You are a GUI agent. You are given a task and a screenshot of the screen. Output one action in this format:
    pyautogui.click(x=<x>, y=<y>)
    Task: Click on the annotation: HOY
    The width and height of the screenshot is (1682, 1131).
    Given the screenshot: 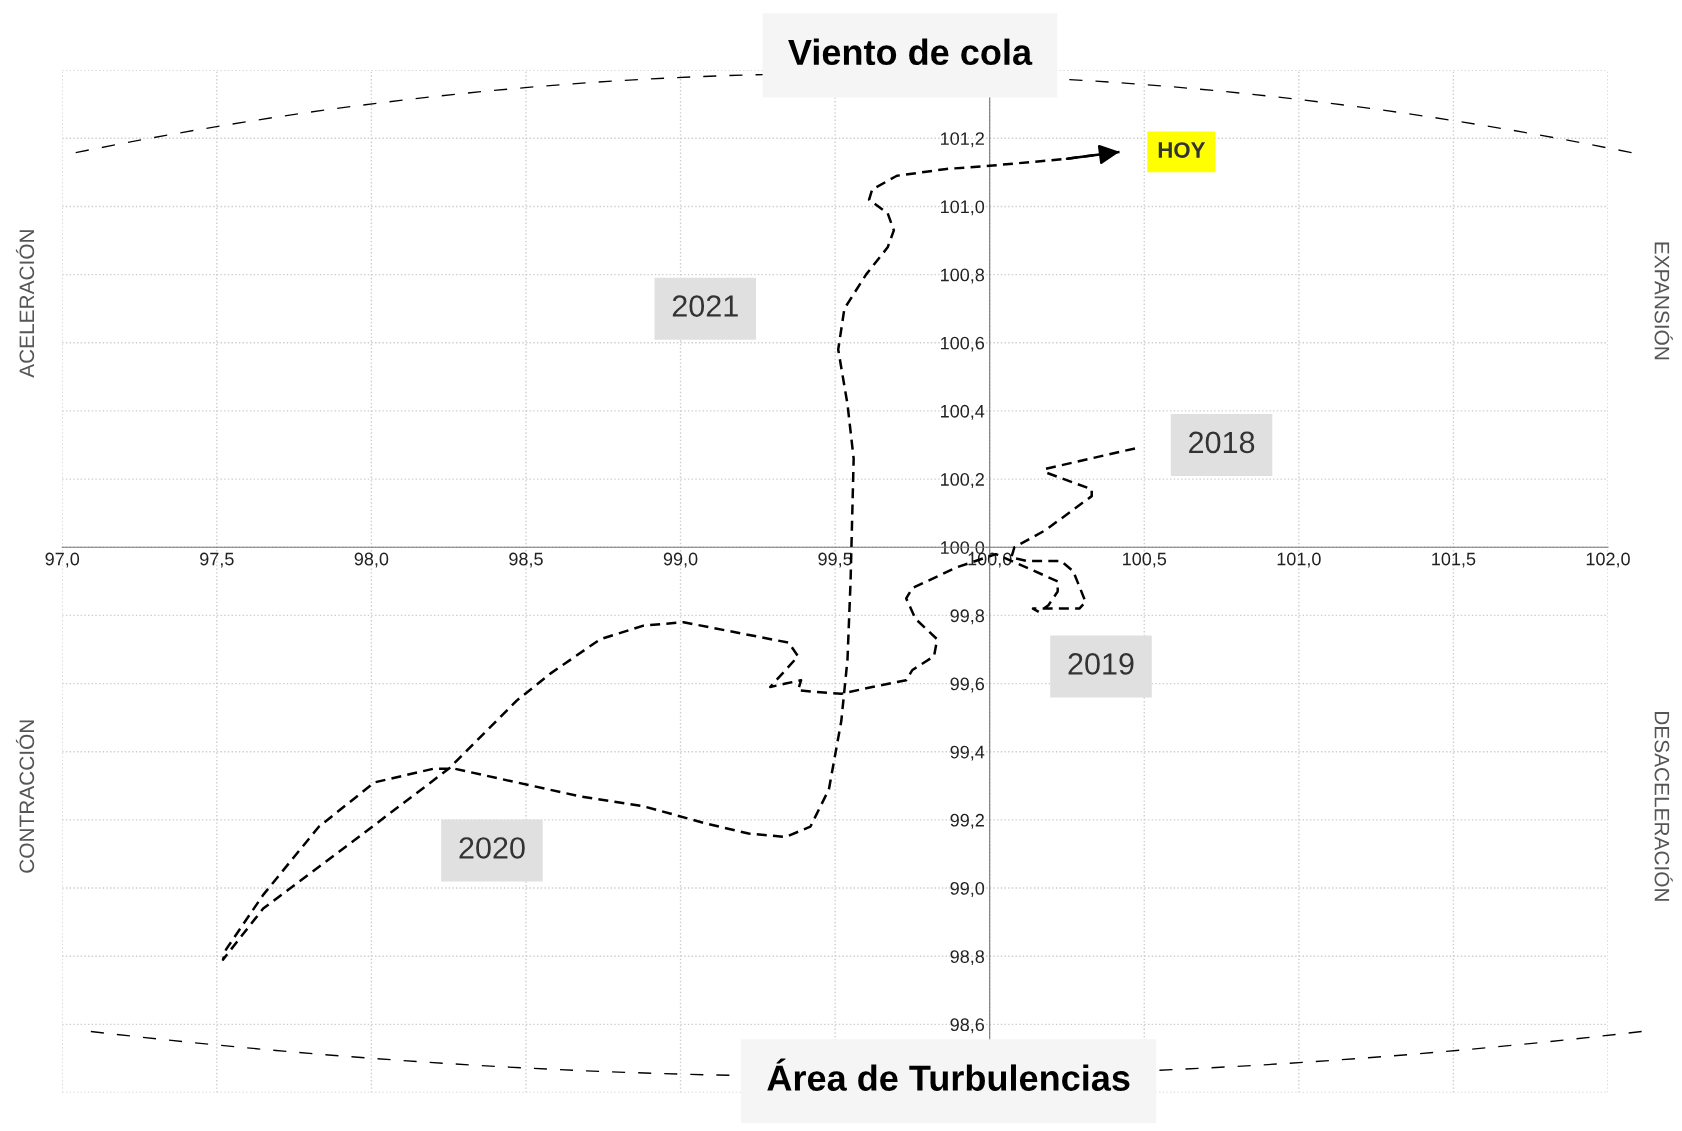 What is the action you would take?
    pyautogui.click(x=1182, y=150)
    